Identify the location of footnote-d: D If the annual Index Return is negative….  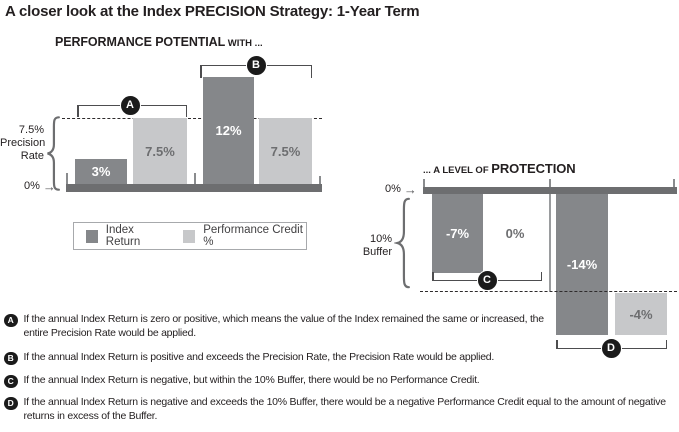
(341, 409).